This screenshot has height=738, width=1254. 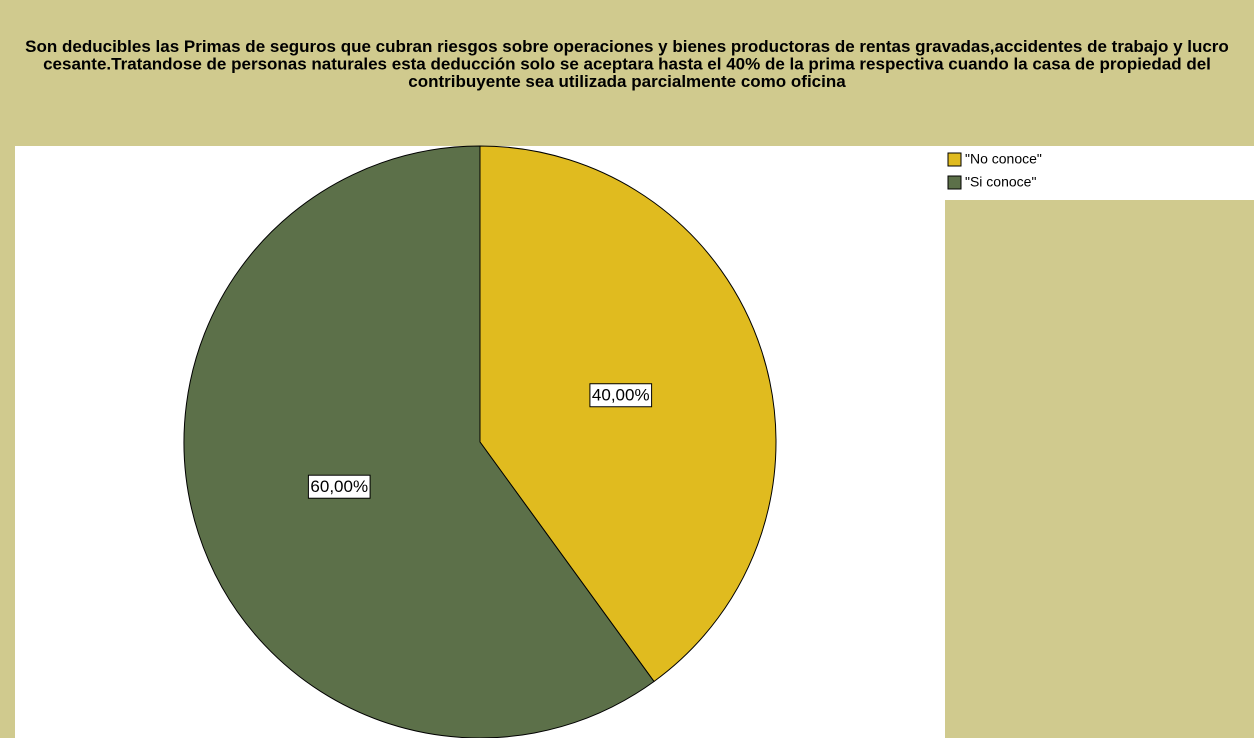 I want to click on value-label: 40,00%, so click(x=621, y=395).